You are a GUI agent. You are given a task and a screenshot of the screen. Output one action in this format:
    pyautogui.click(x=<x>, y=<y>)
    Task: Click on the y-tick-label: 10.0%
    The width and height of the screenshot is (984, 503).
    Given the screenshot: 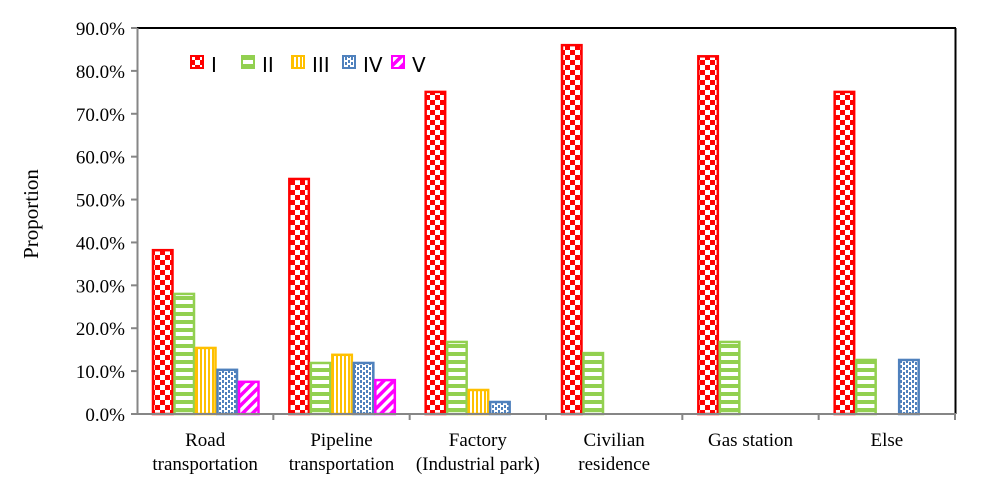 What is the action you would take?
    pyautogui.click(x=100, y=372)
    